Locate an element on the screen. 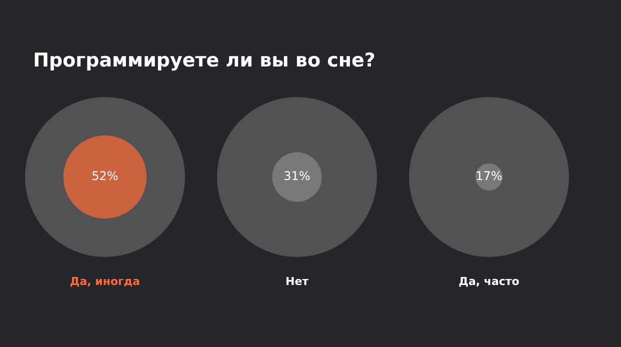 This screenshot has height=347, width=621. text: Программируете ли вы во сне? is located at coordinates (204, 61).